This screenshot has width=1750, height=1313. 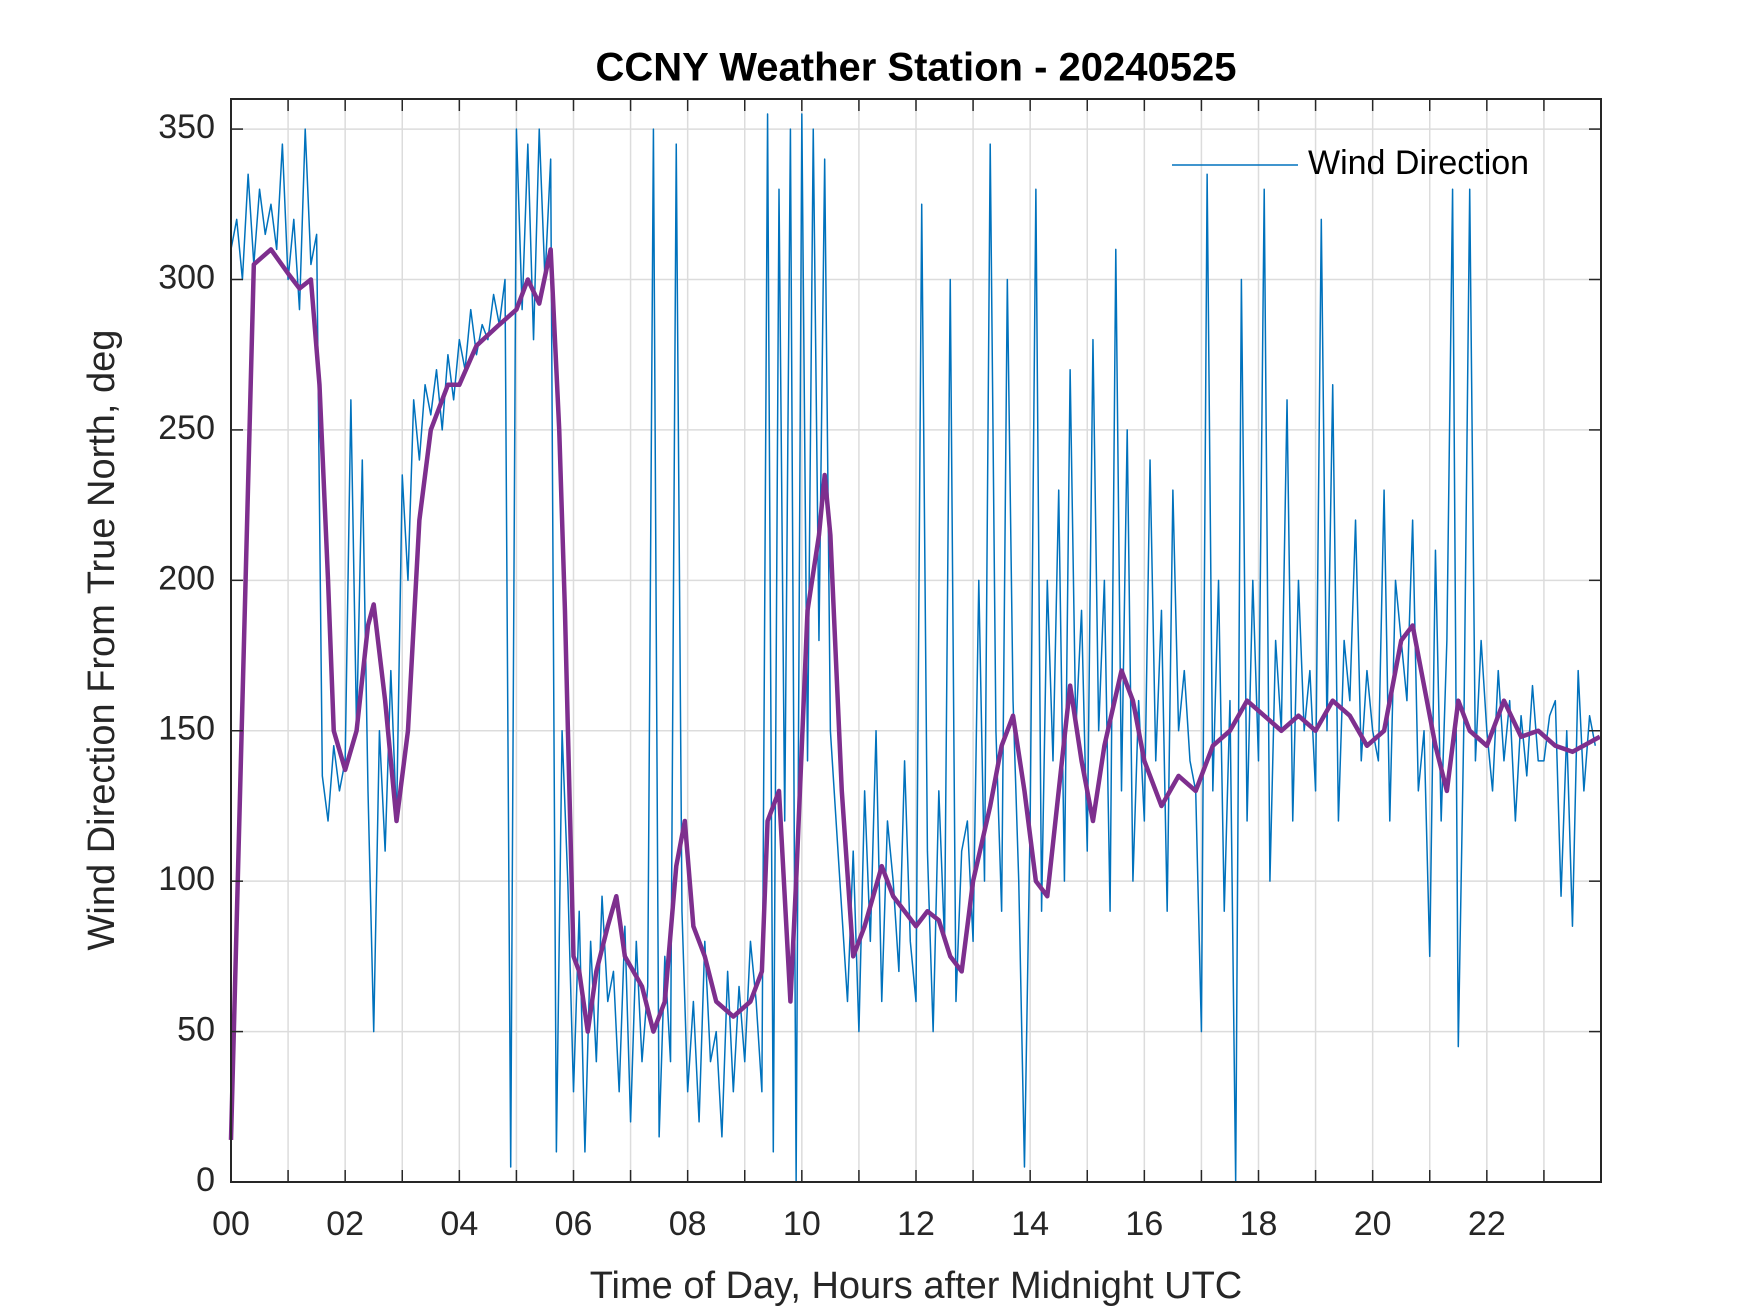 I want to click on y-tick-label: 150, so click(x=186, y=729).